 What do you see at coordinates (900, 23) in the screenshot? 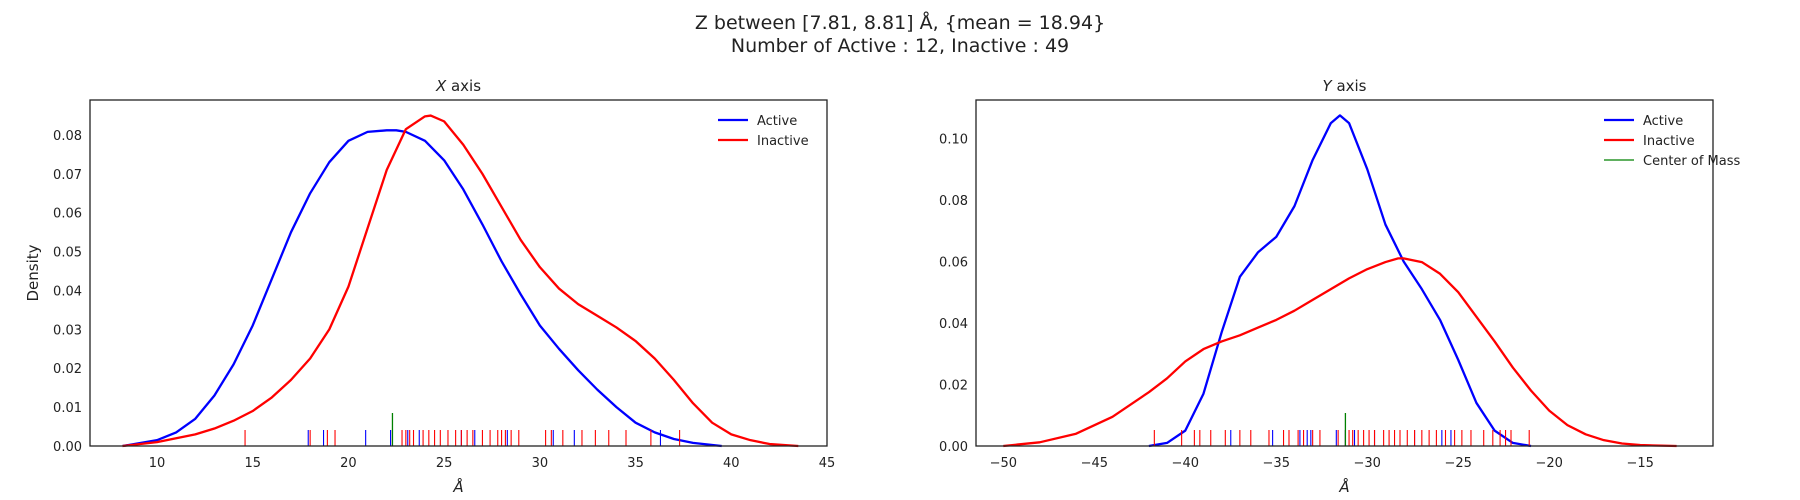
I see `figure-title-line-1: Z between [7.81, 8.81] Å, {mean = 18.94}` at bounding box center [900, 23].